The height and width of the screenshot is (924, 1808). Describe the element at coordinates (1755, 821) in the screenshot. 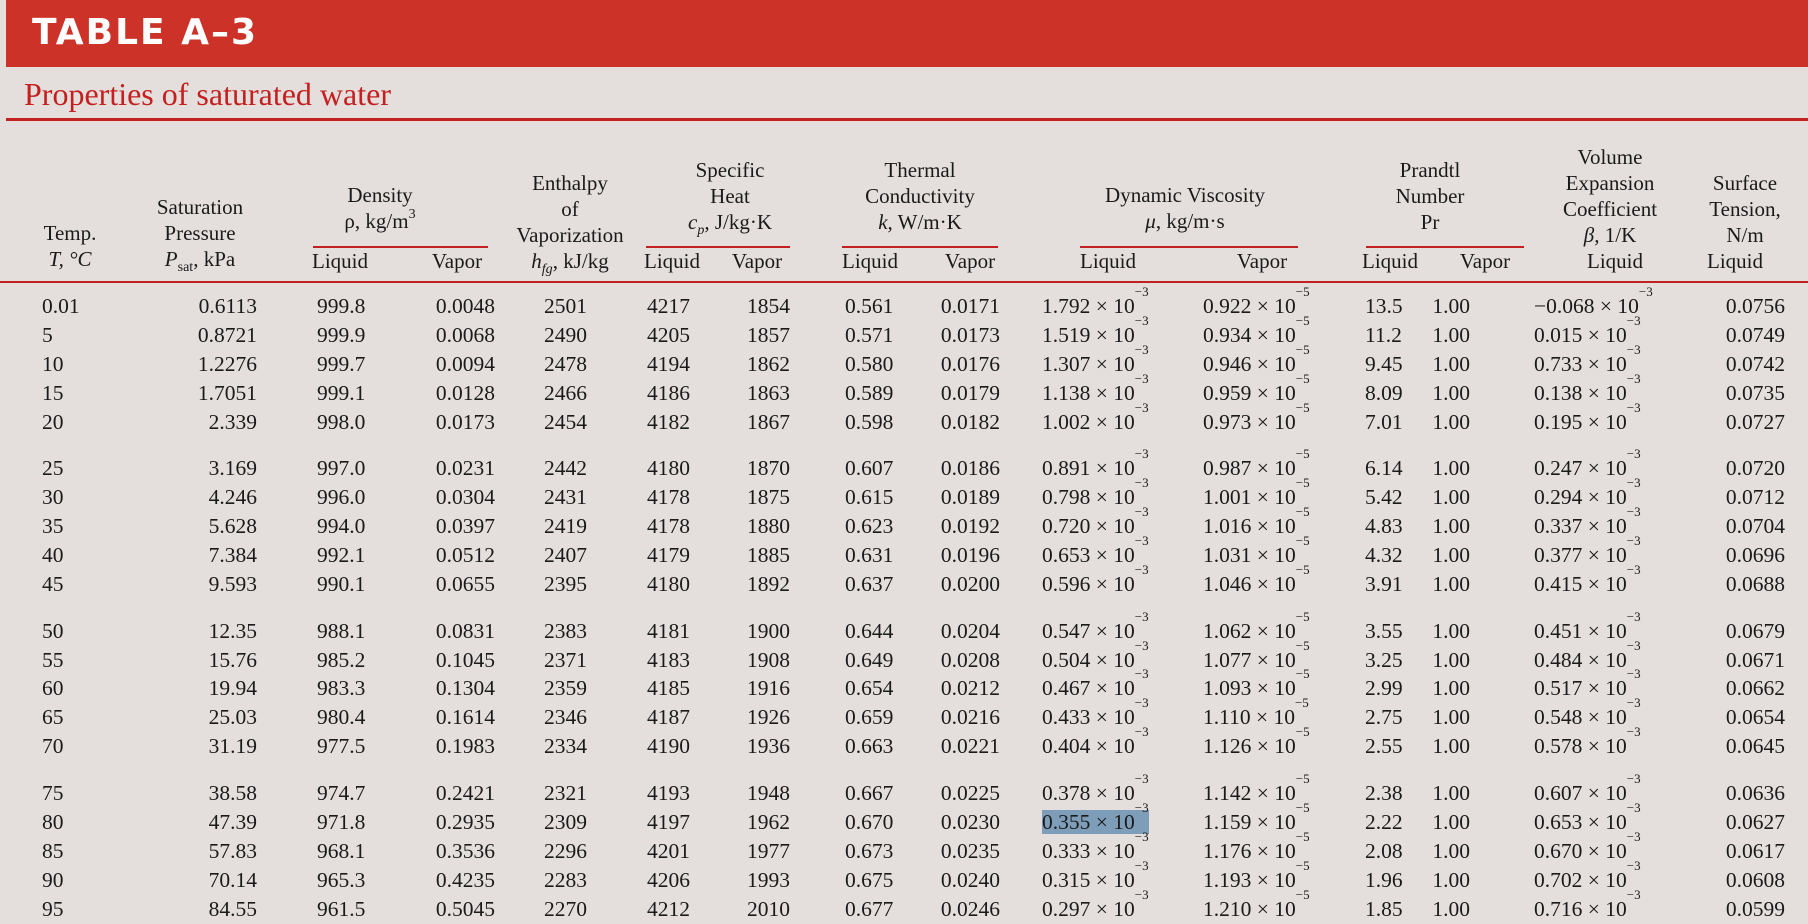

I see `cell-sigma: 0.0627` at that location.